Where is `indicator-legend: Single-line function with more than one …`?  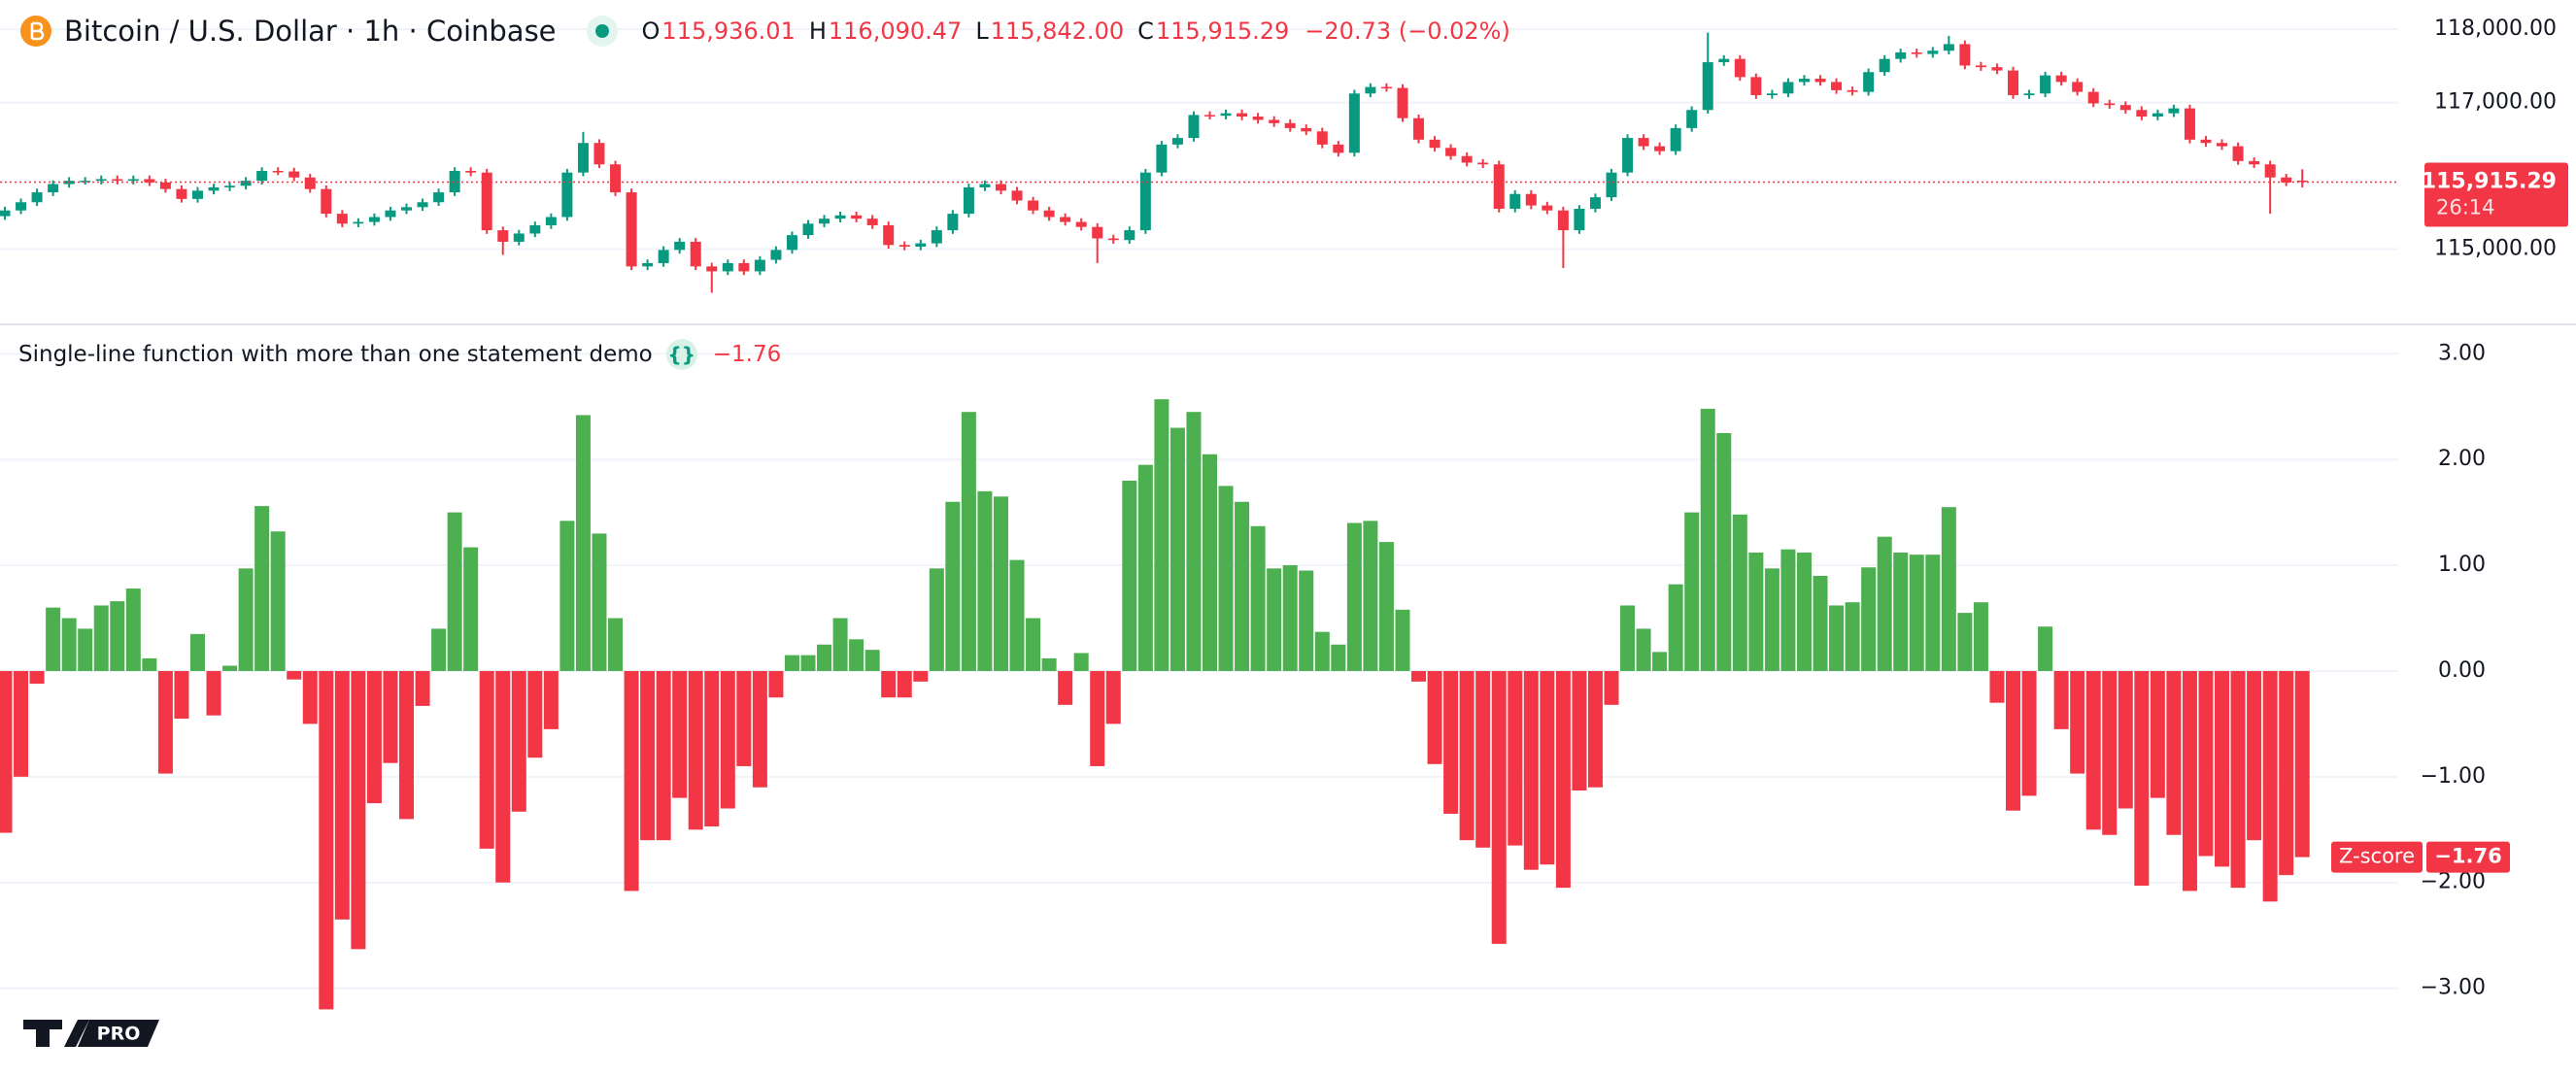 indicator-legend: Single-line function with more than one … is located at coordinates (399, 355).